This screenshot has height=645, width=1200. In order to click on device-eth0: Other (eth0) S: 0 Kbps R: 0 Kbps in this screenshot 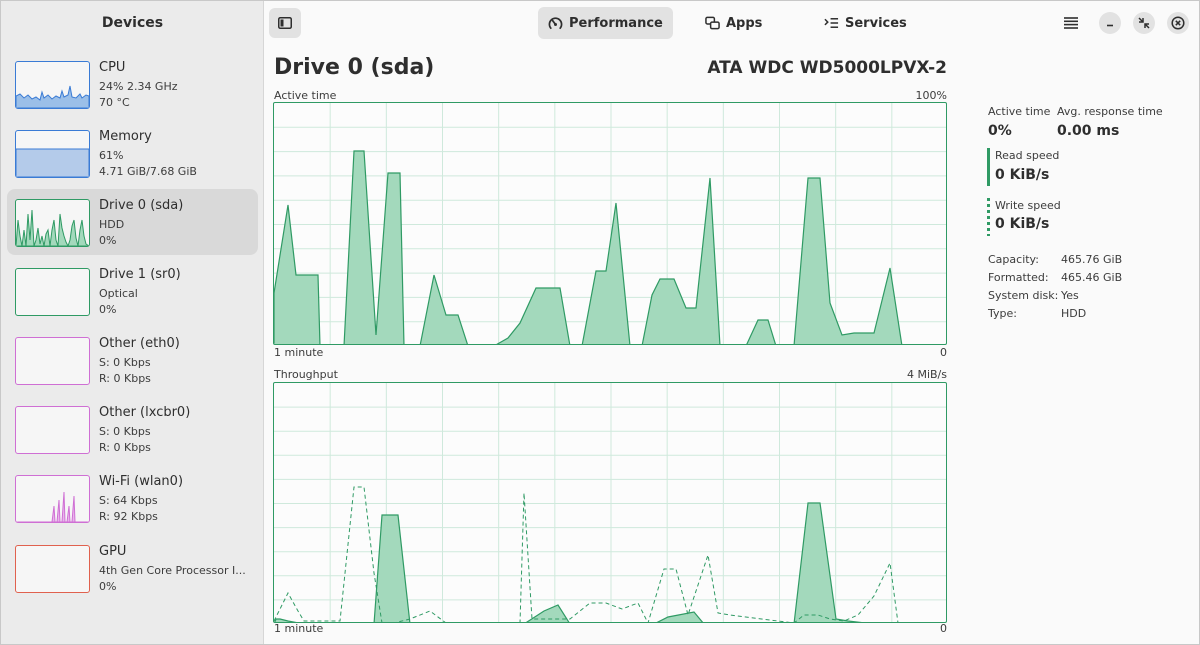, I will do `click(132, 360)`.